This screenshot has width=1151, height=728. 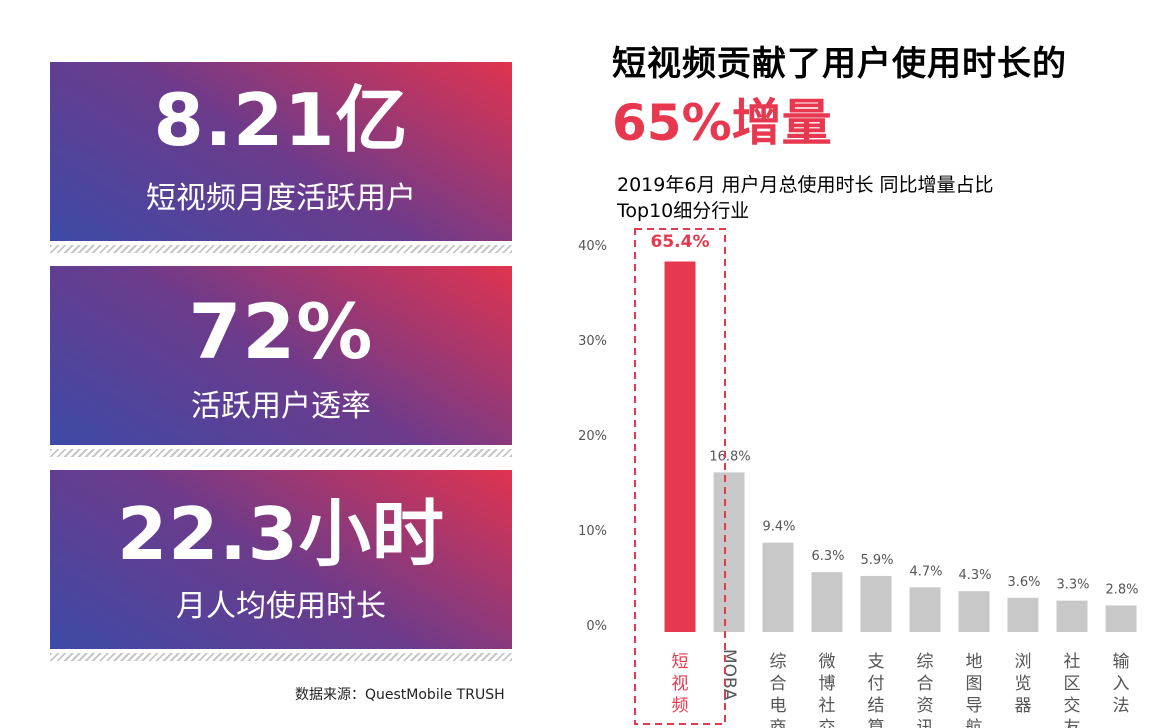 I want to click on y-tick-label: 40%, so click(x=592, y=246).